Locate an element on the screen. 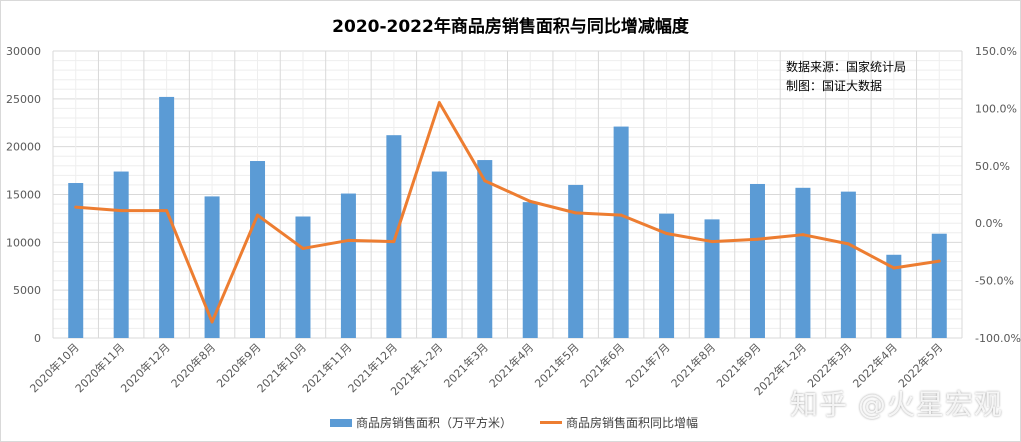 Image resolution: width=1021 pixels, height=442 pixels. x-tick-label: 2021年8月 is located at coordinates (693, 365).